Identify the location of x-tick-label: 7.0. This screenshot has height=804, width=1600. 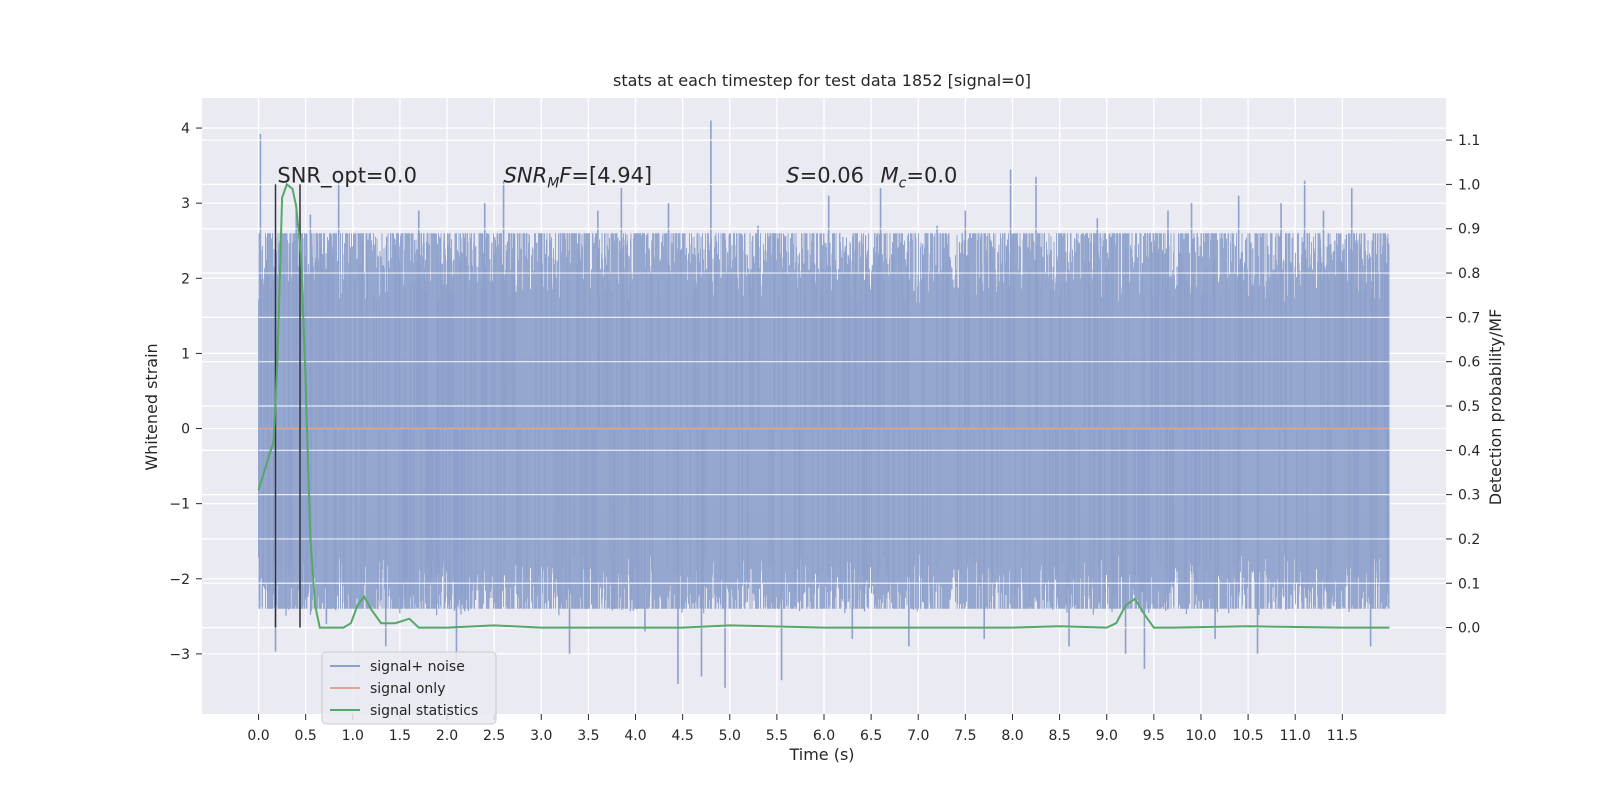
(918, 736).